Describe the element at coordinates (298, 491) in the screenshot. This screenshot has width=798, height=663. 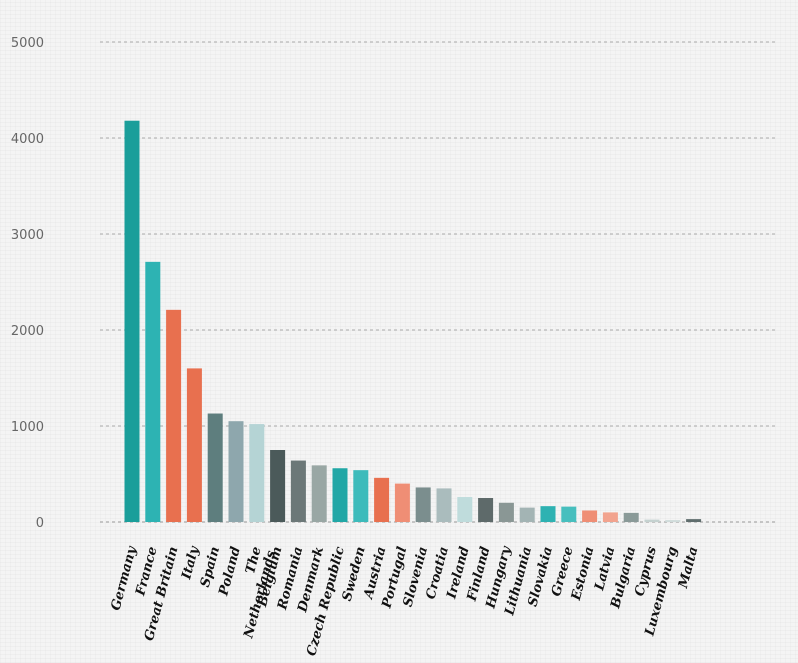
I see `bar-romania` at that location.